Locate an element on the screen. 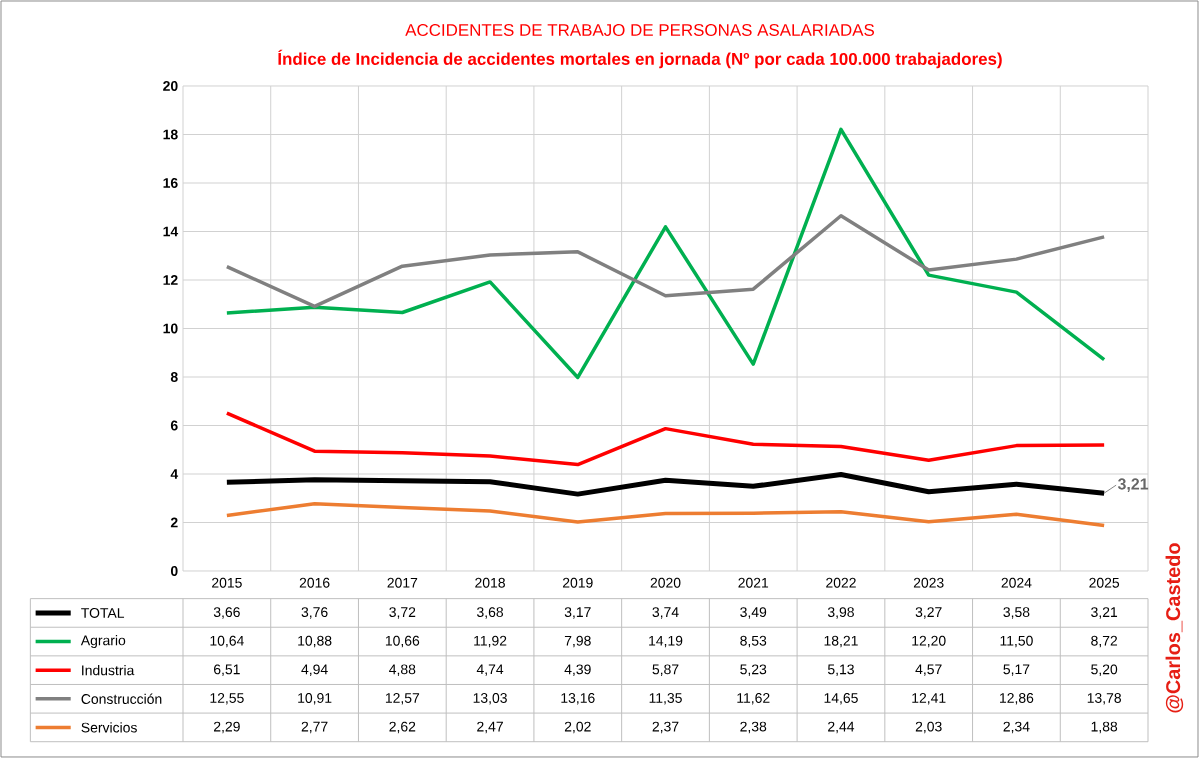  text: @Carlos_Castedo is located at coordinates (1174, 628).